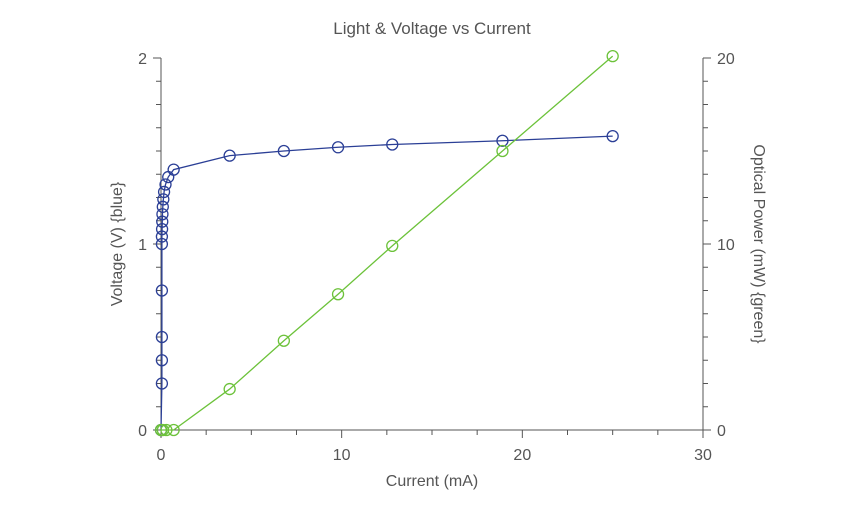  I want to click on right-y-axis-label: Optical Power (mW) {green}, so click(758, 244).